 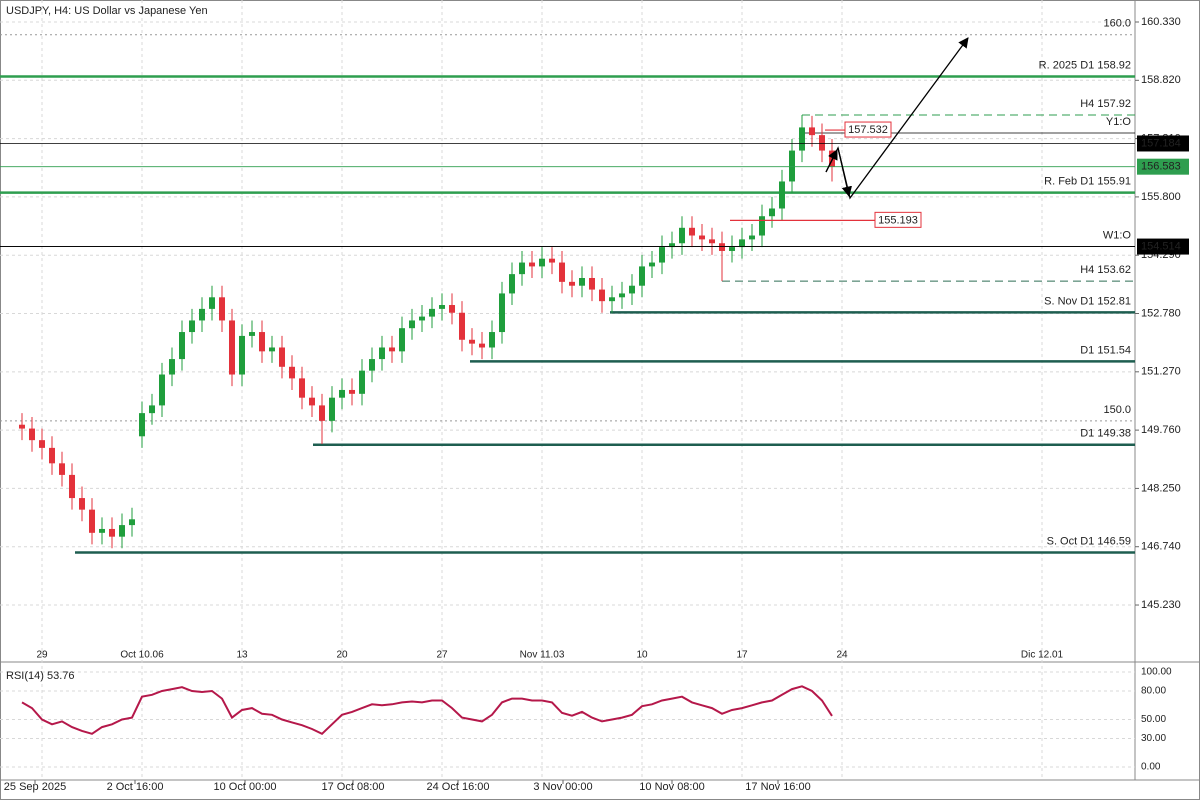 I want to click on level-label: 160.0, so click(x=1117, y=24).